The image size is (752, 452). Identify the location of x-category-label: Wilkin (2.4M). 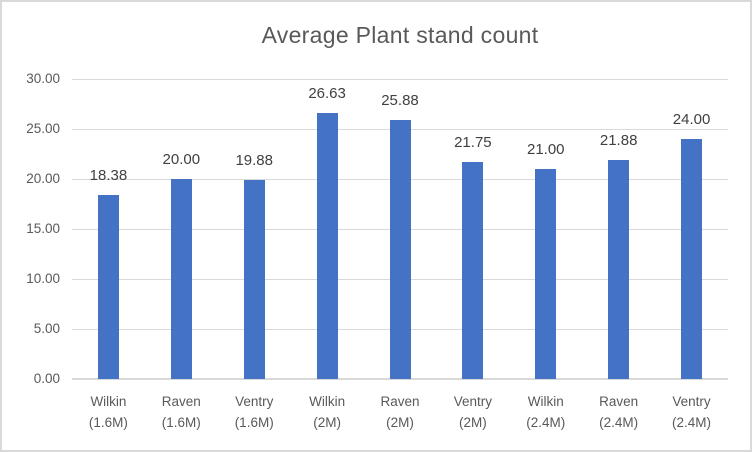
(545, 412).